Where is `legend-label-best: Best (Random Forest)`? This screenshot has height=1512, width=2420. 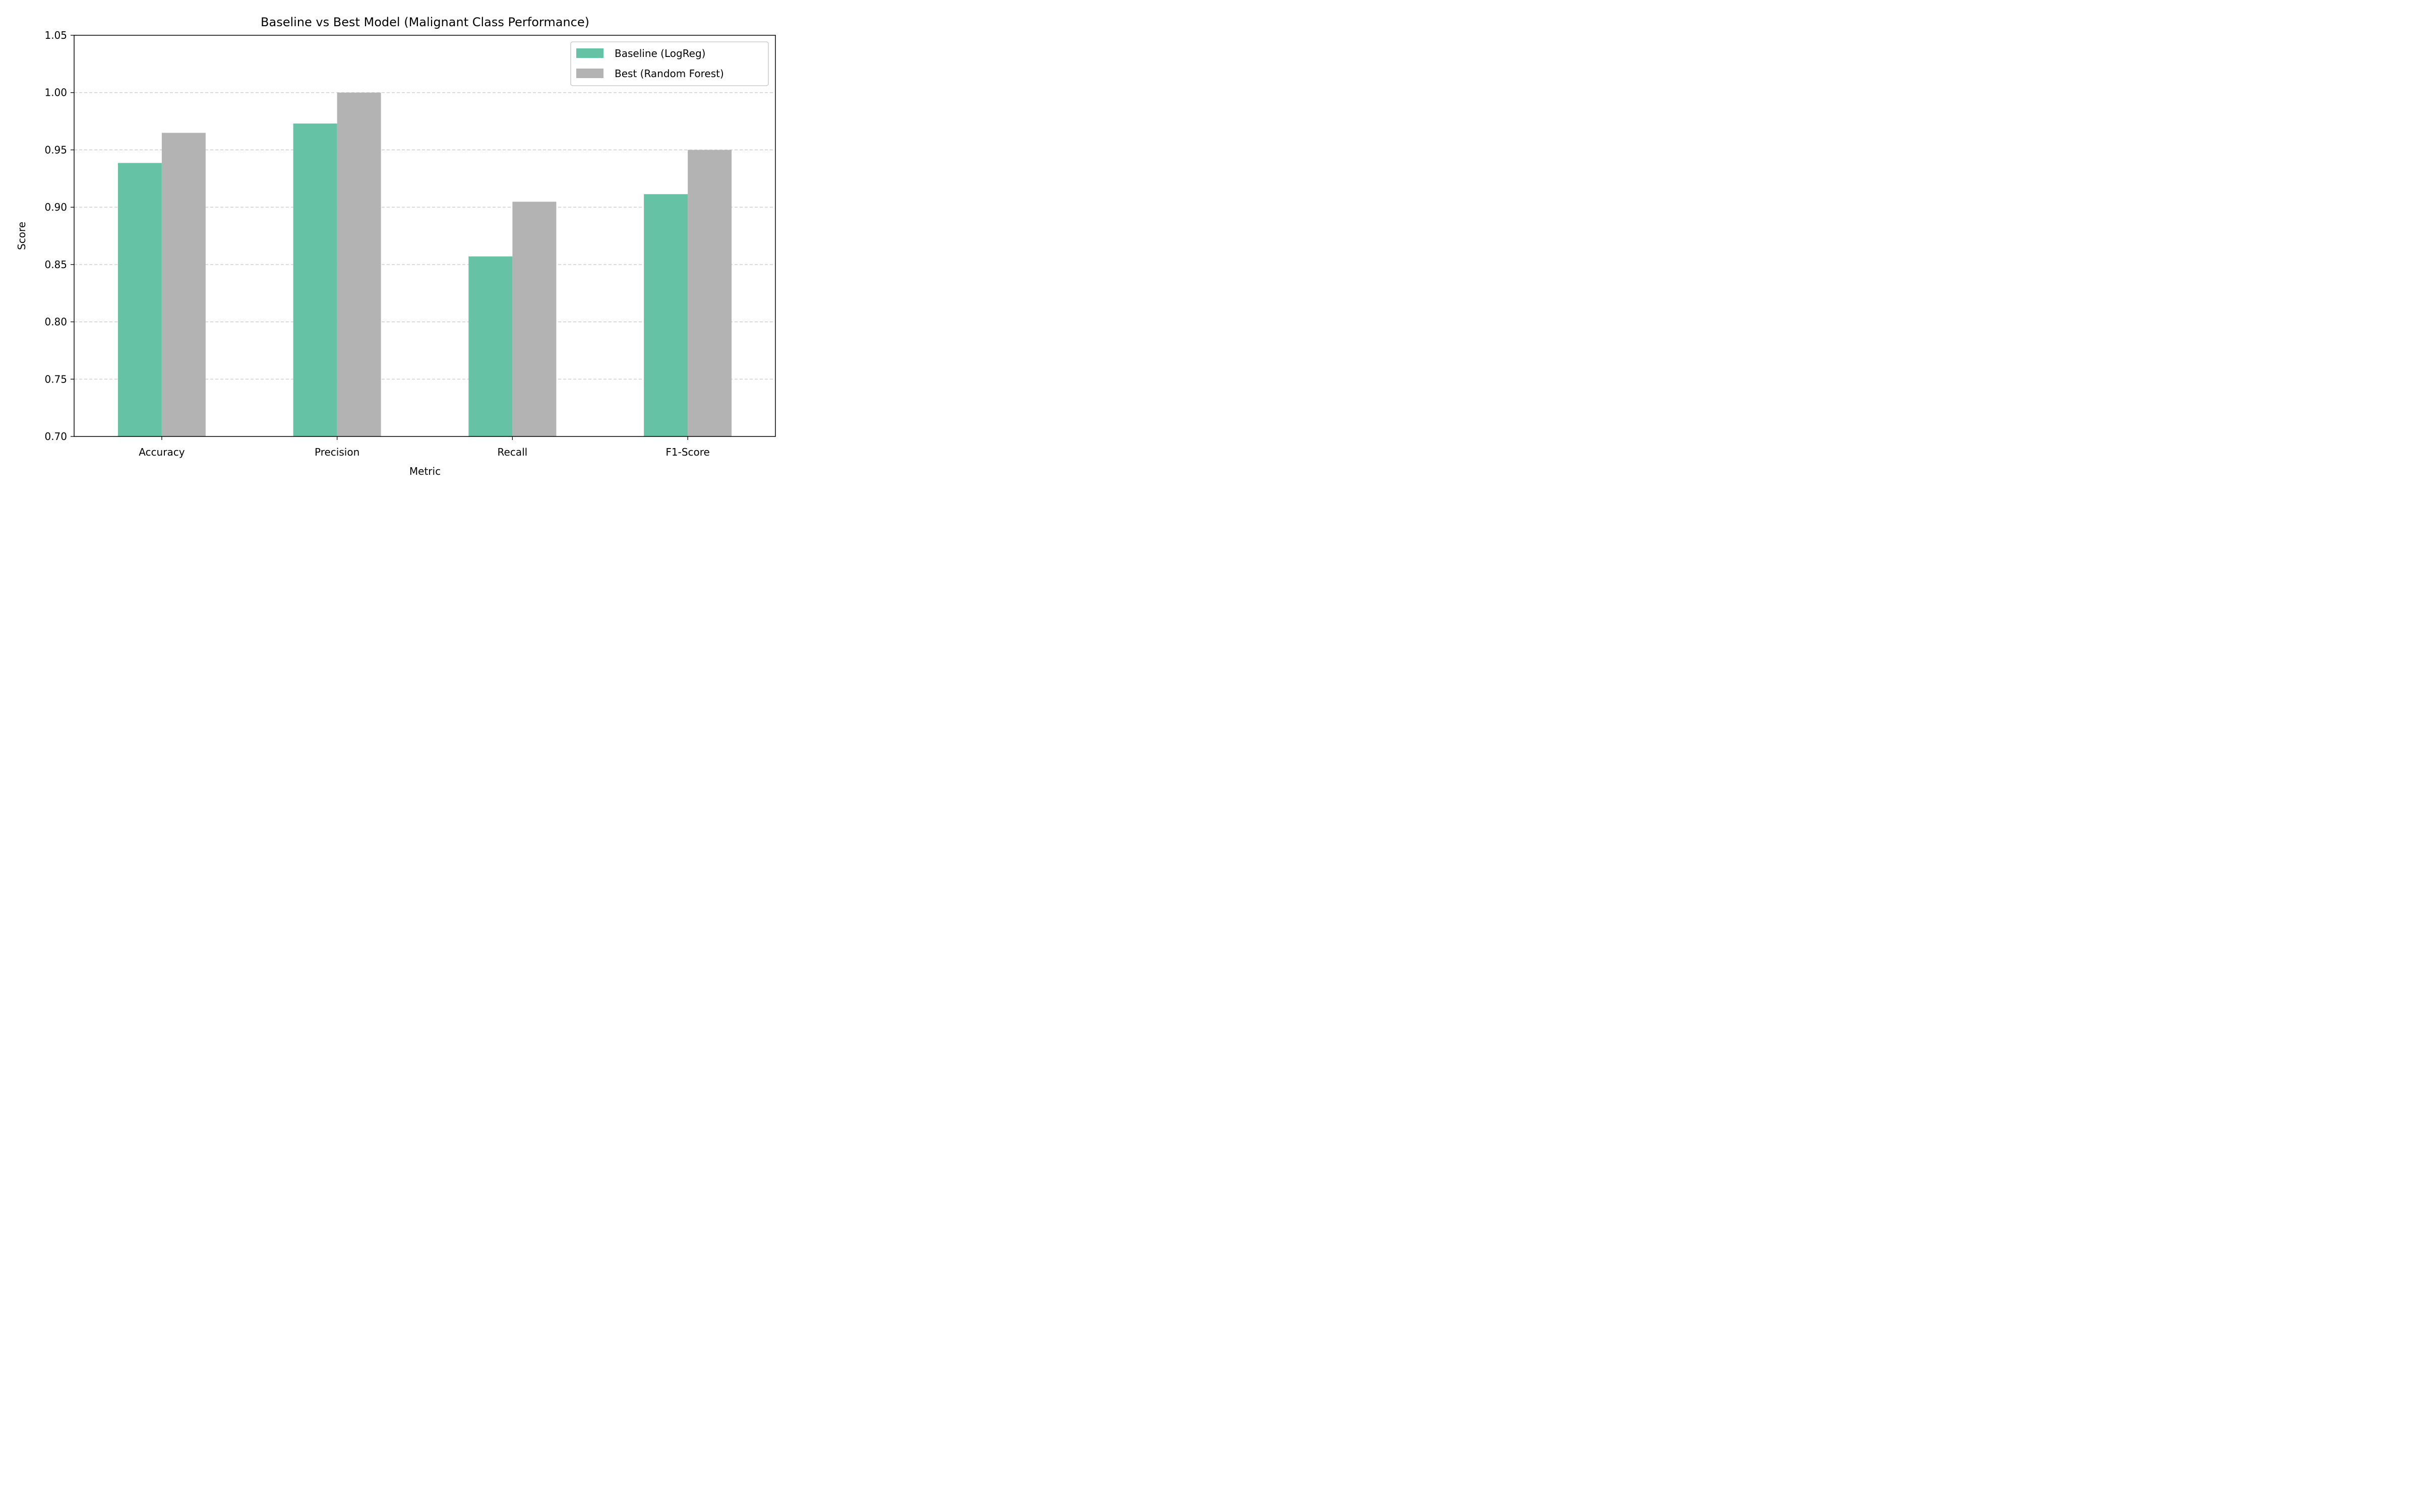
legend-label-best: Best (Random Forest) is located at coordinates (669, 74).